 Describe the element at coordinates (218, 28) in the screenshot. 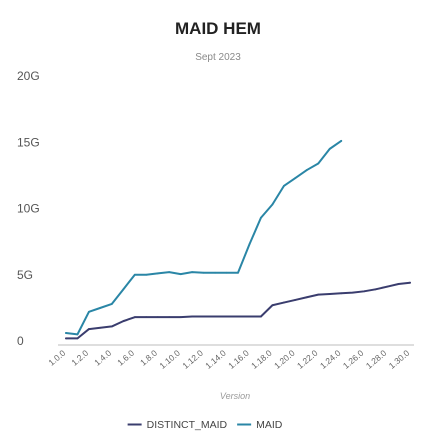

I see `chart-title: MAID HEM` at that location.